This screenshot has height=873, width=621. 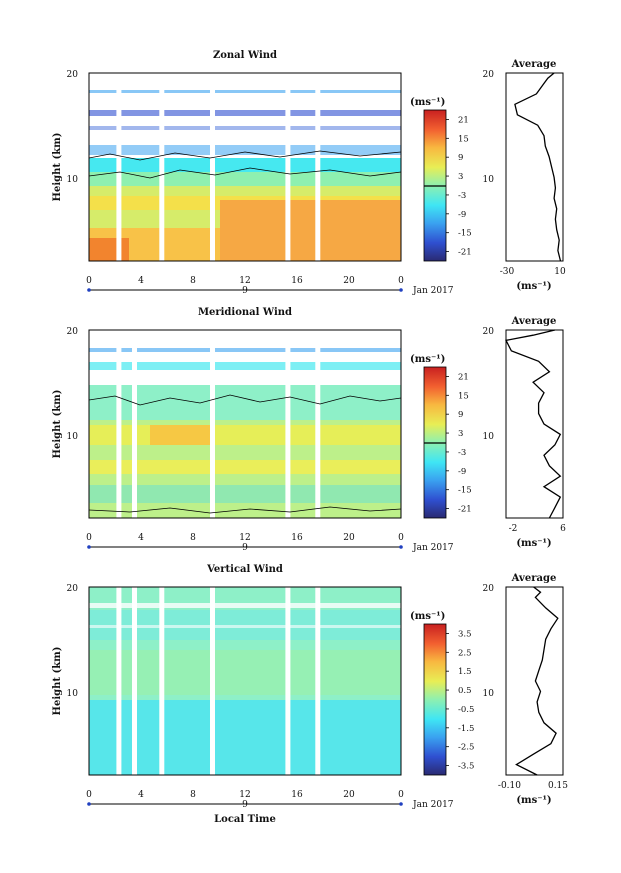 I want to click on colorbar-ticks: 3.5 2.5 1.5 0.5 -0.5 -1.5 -2.5 -3.5, so click(x=460, y=700).